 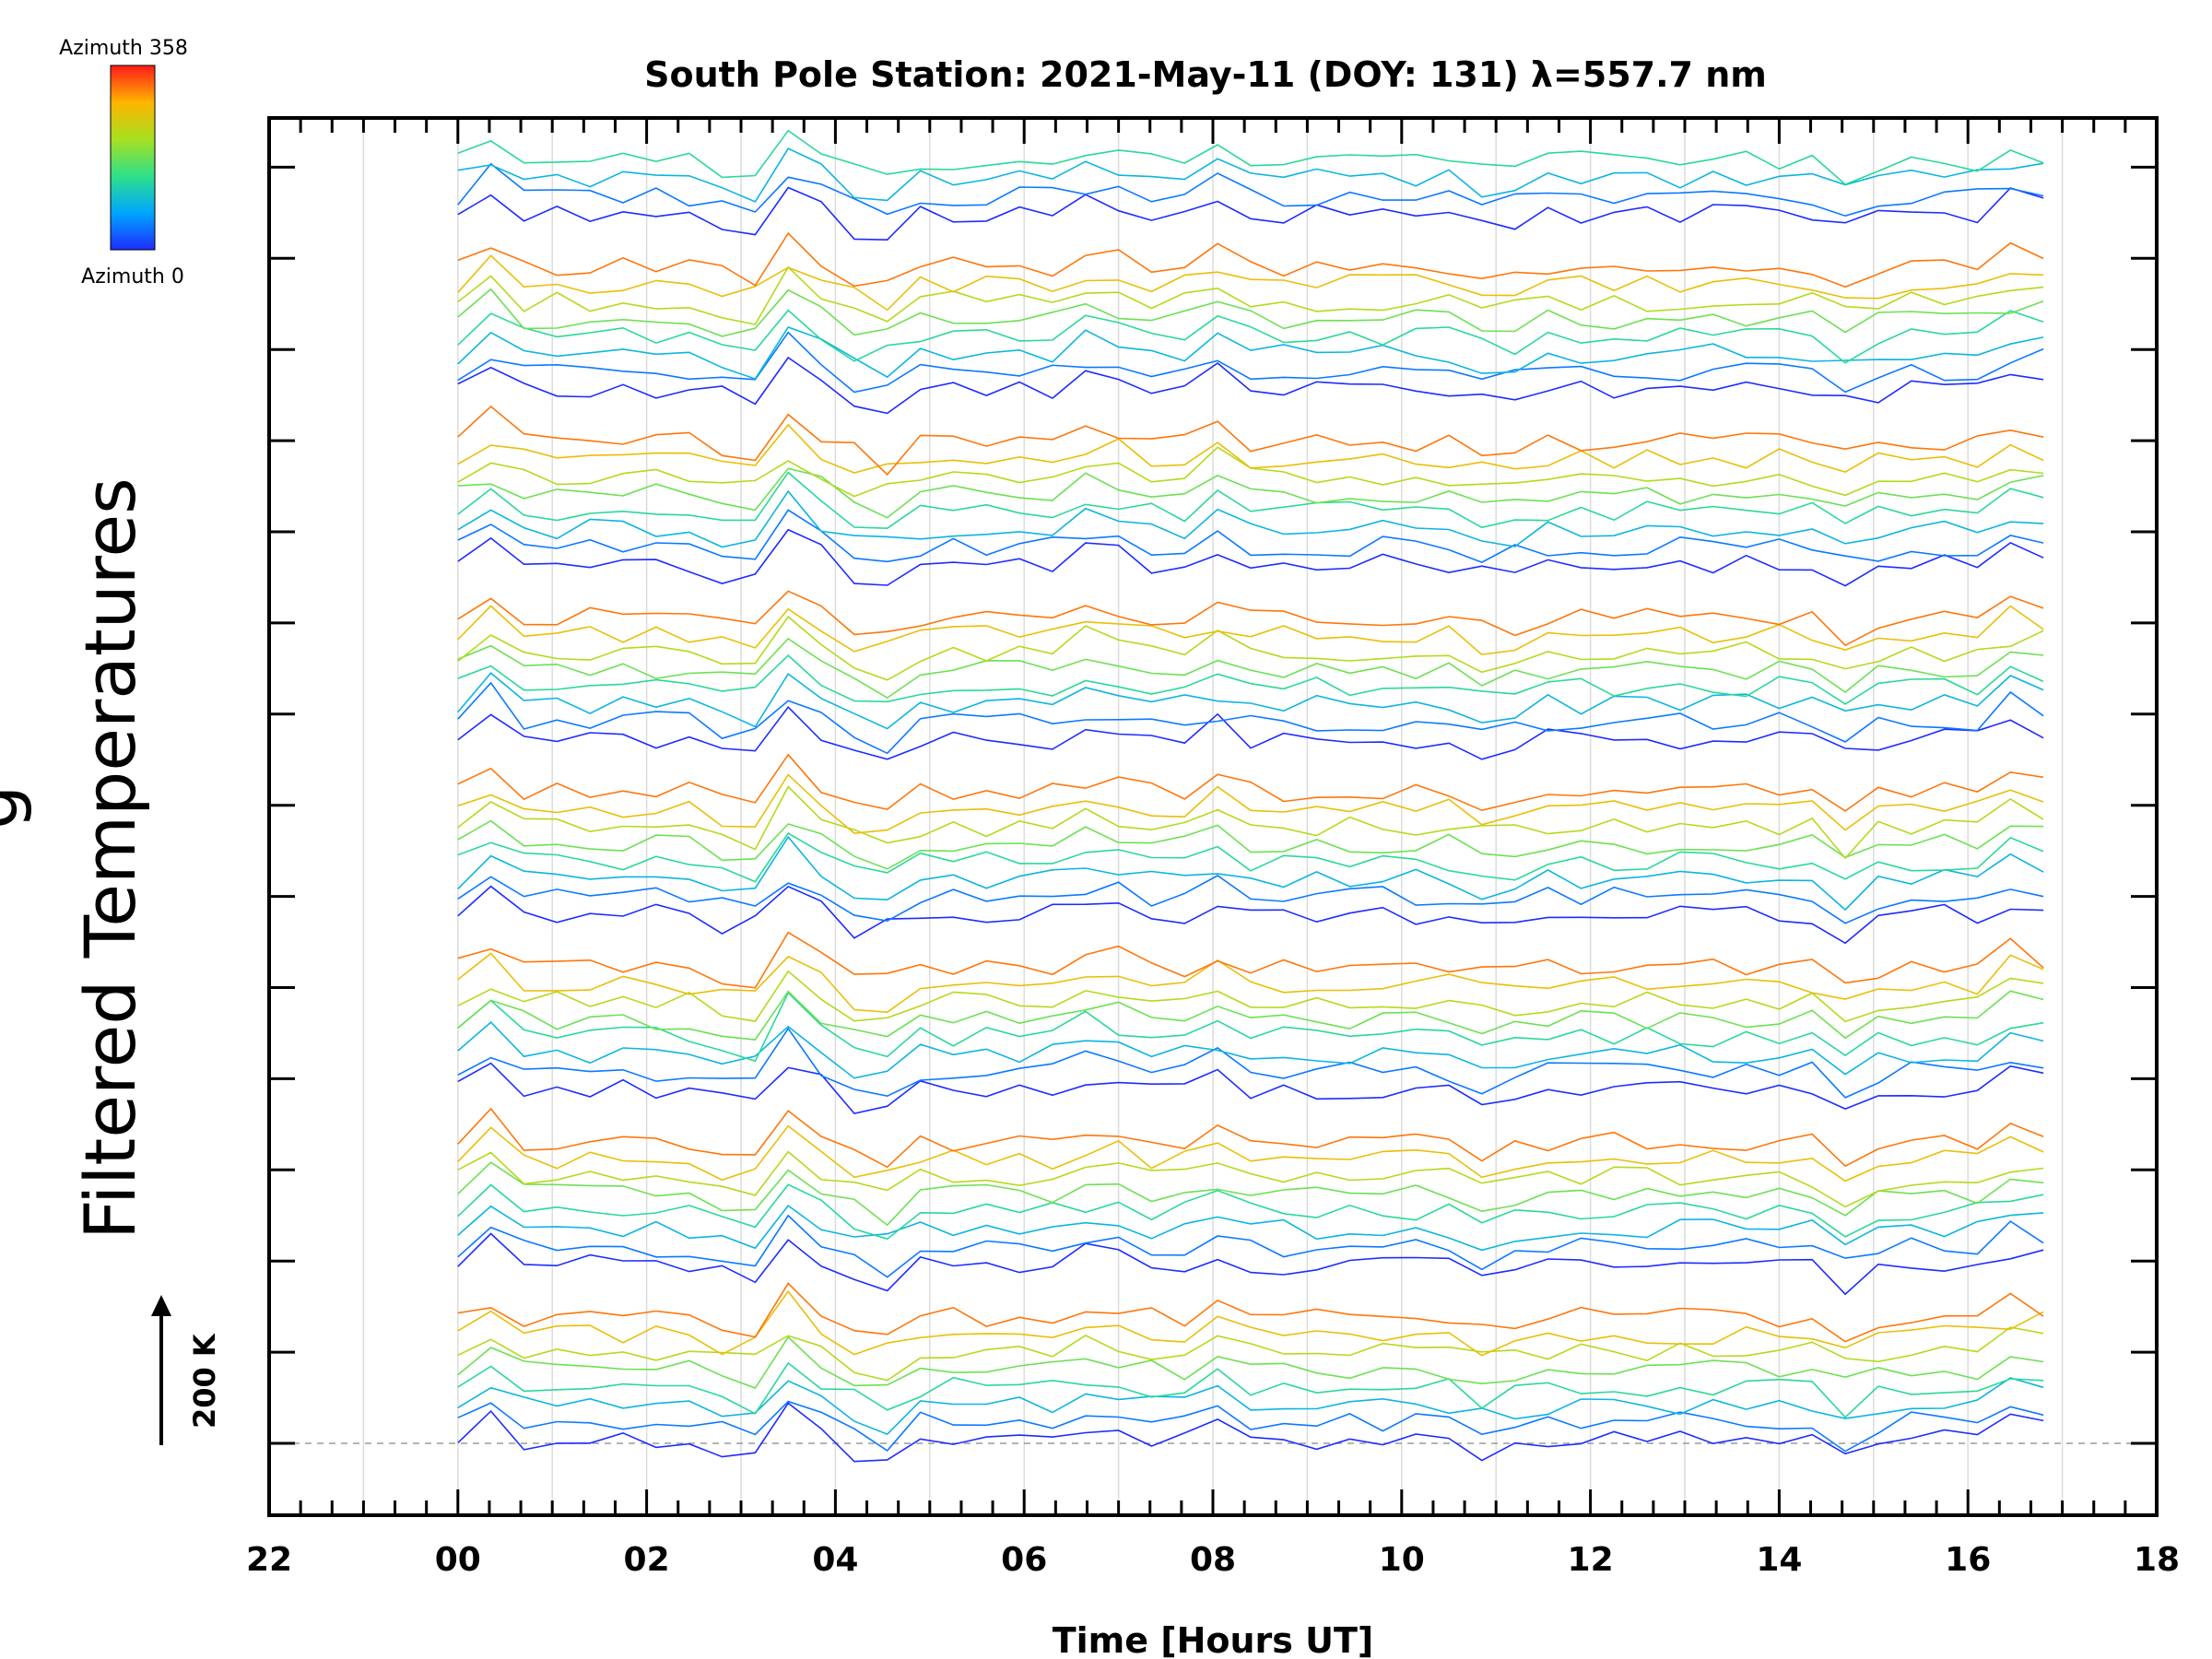 I want to click on y-axis-label: Filtered Temperatures, so click(x=110, y=858).